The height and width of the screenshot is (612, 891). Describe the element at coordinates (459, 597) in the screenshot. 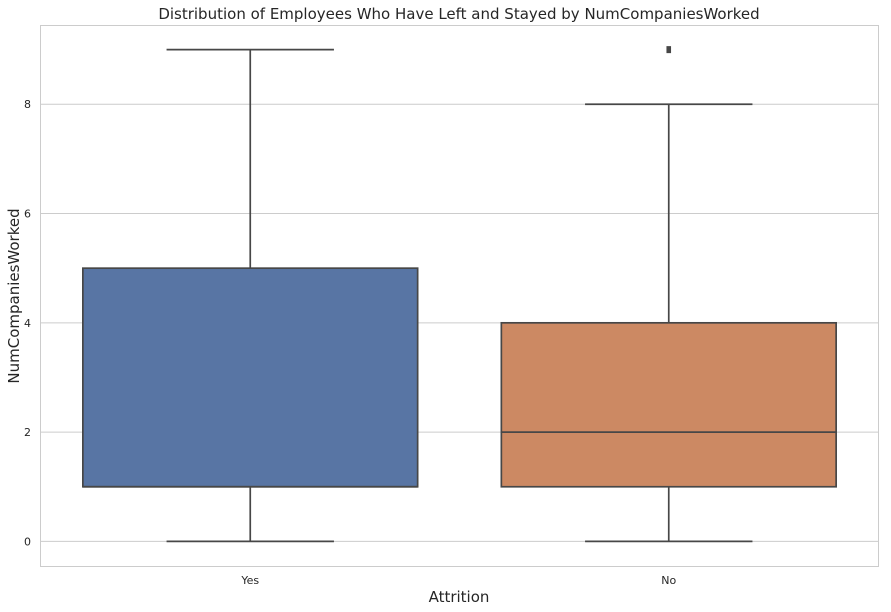

I see `x-axis-label: Attrition` at that location.